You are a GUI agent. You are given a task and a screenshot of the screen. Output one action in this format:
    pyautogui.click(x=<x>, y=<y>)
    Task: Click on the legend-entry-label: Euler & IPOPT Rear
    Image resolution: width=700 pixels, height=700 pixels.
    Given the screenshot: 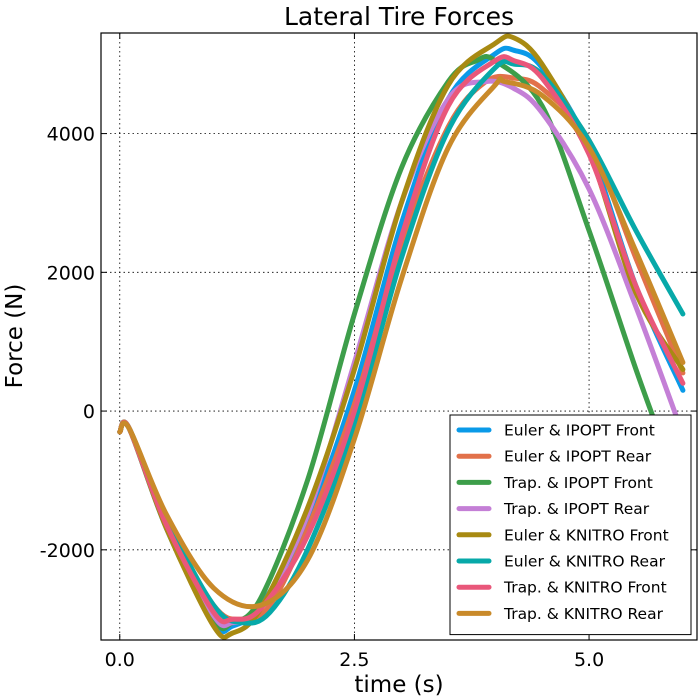 What is the action you would take?
    pyautogui.click(x=578, y=457)
    